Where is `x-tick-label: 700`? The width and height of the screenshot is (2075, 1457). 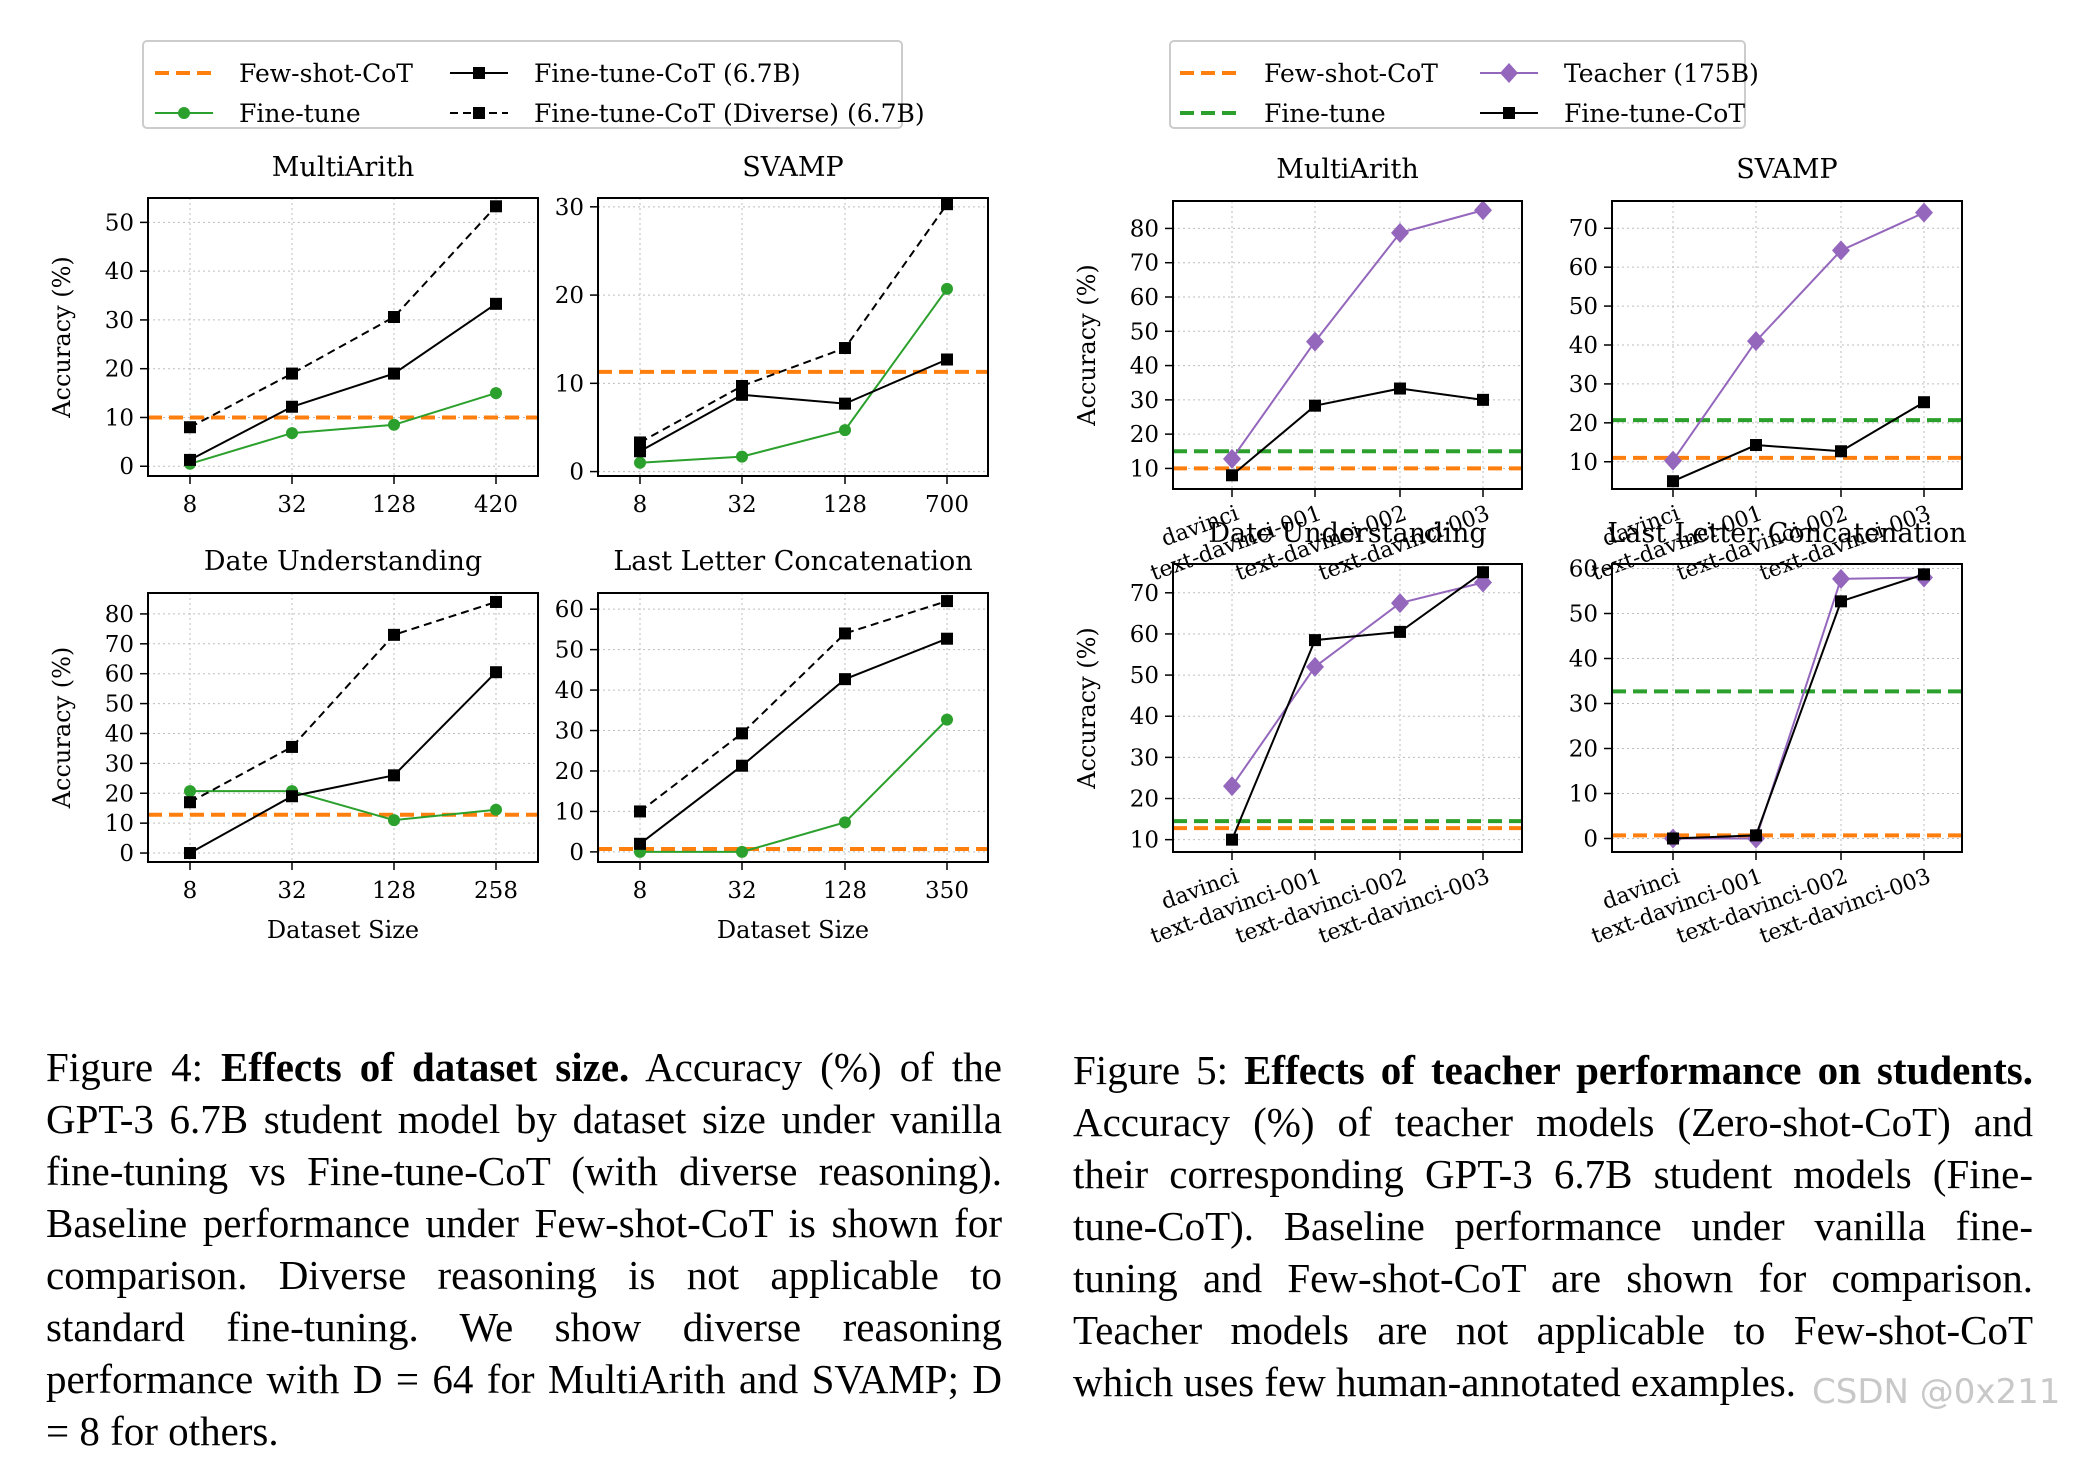 x-tick-label: 700 is located at coordinates (947, 505).